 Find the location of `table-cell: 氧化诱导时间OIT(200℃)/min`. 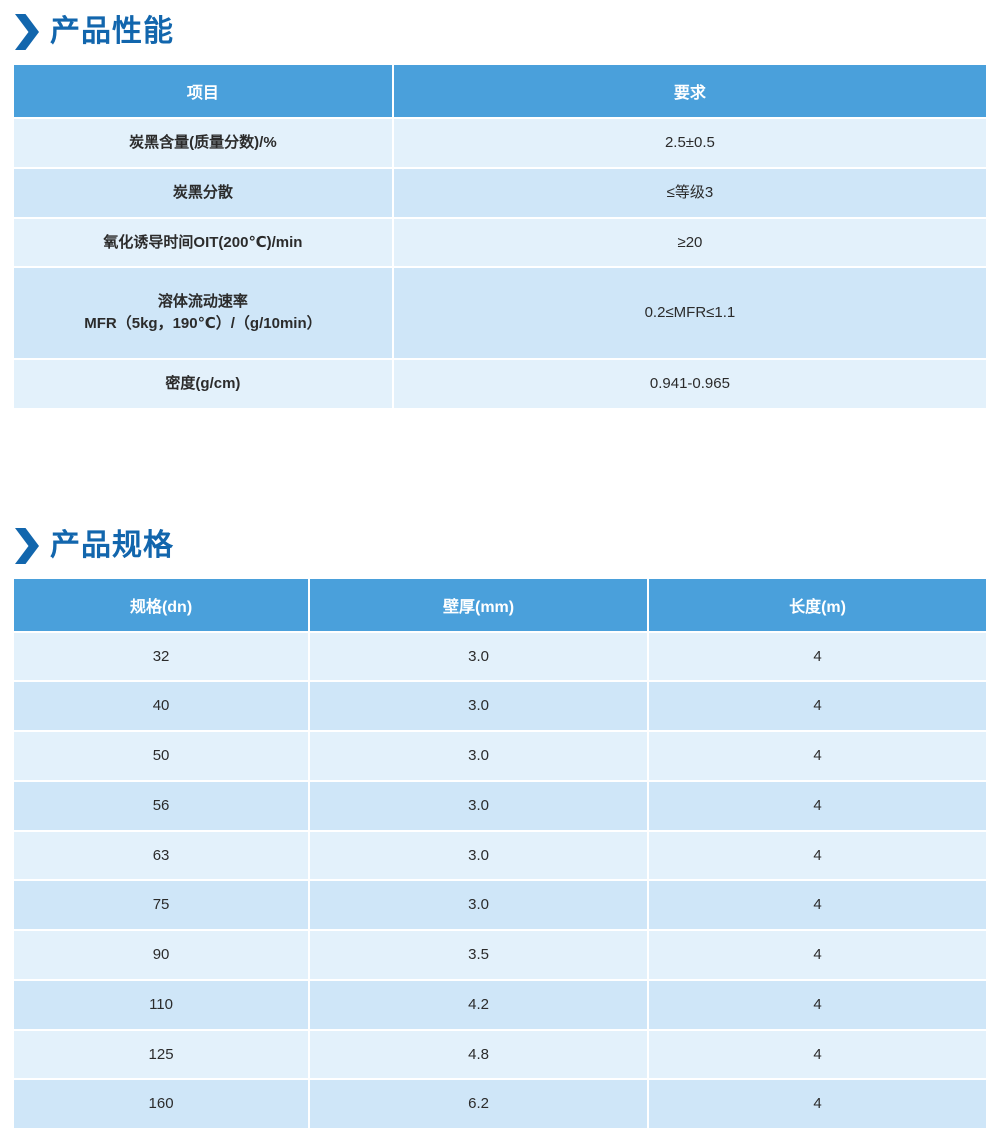

table-cell: 氧化诱导时间OIT(200℃)/min is located at coordinates (203, 243).